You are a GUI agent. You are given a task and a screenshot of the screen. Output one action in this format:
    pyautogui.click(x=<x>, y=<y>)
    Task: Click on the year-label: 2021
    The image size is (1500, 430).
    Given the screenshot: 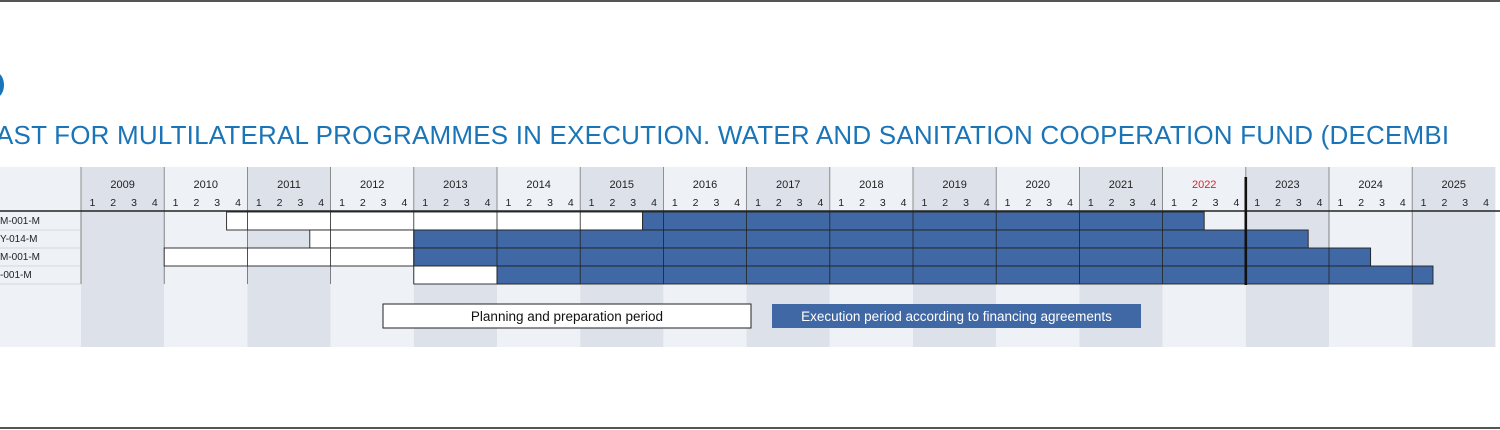 What is the action you would take?
    pyautogui.click(x=1121, y=185)
    